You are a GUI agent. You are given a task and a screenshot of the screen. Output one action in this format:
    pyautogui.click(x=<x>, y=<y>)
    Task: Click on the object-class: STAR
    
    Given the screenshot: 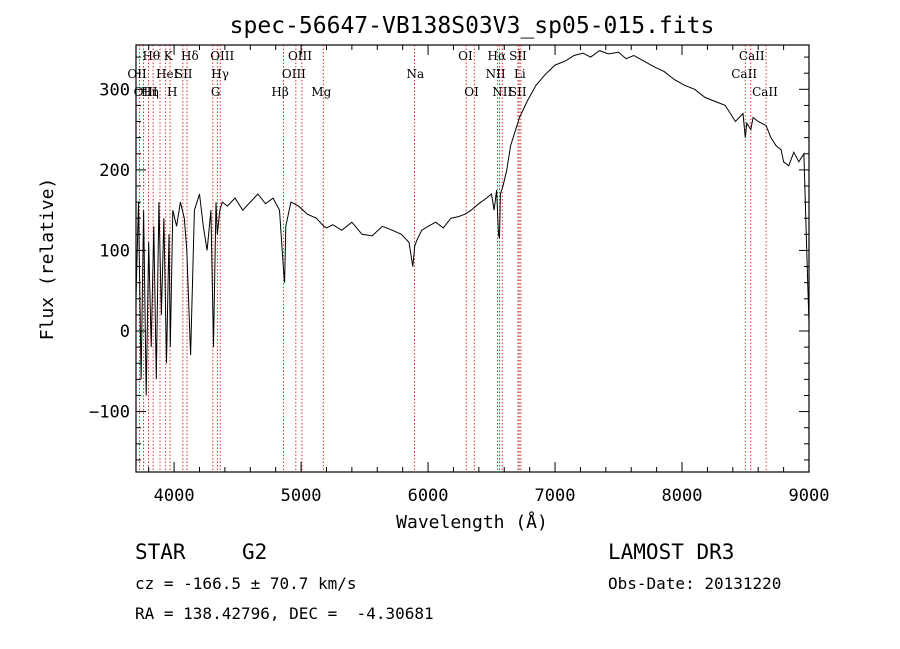 What is the action you would take?
    pyautogui.click(x=160, y=552)
    